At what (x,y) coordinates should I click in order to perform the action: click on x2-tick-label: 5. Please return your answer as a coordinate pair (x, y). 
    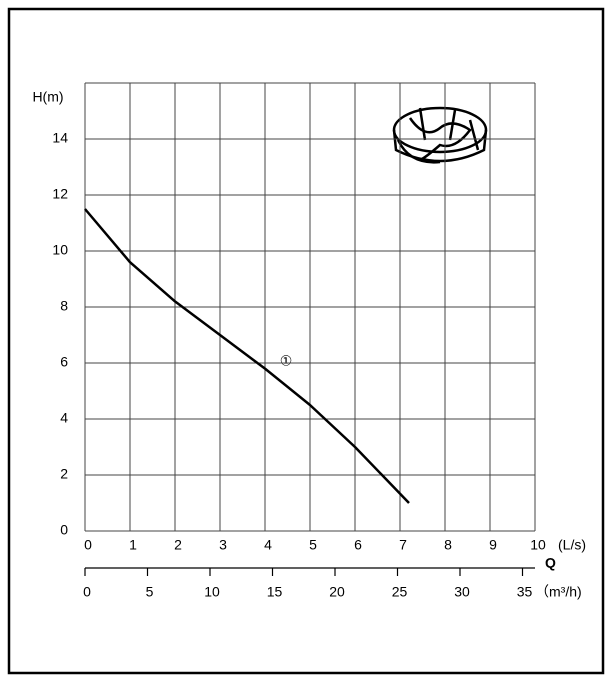
    Looking at the image, I should click on (150, 592).